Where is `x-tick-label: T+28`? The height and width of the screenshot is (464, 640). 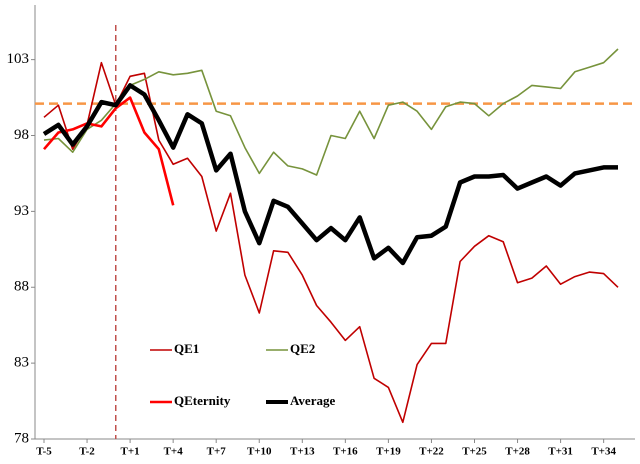 x-tick-label: T+28 is located at coordinates (517, 452).